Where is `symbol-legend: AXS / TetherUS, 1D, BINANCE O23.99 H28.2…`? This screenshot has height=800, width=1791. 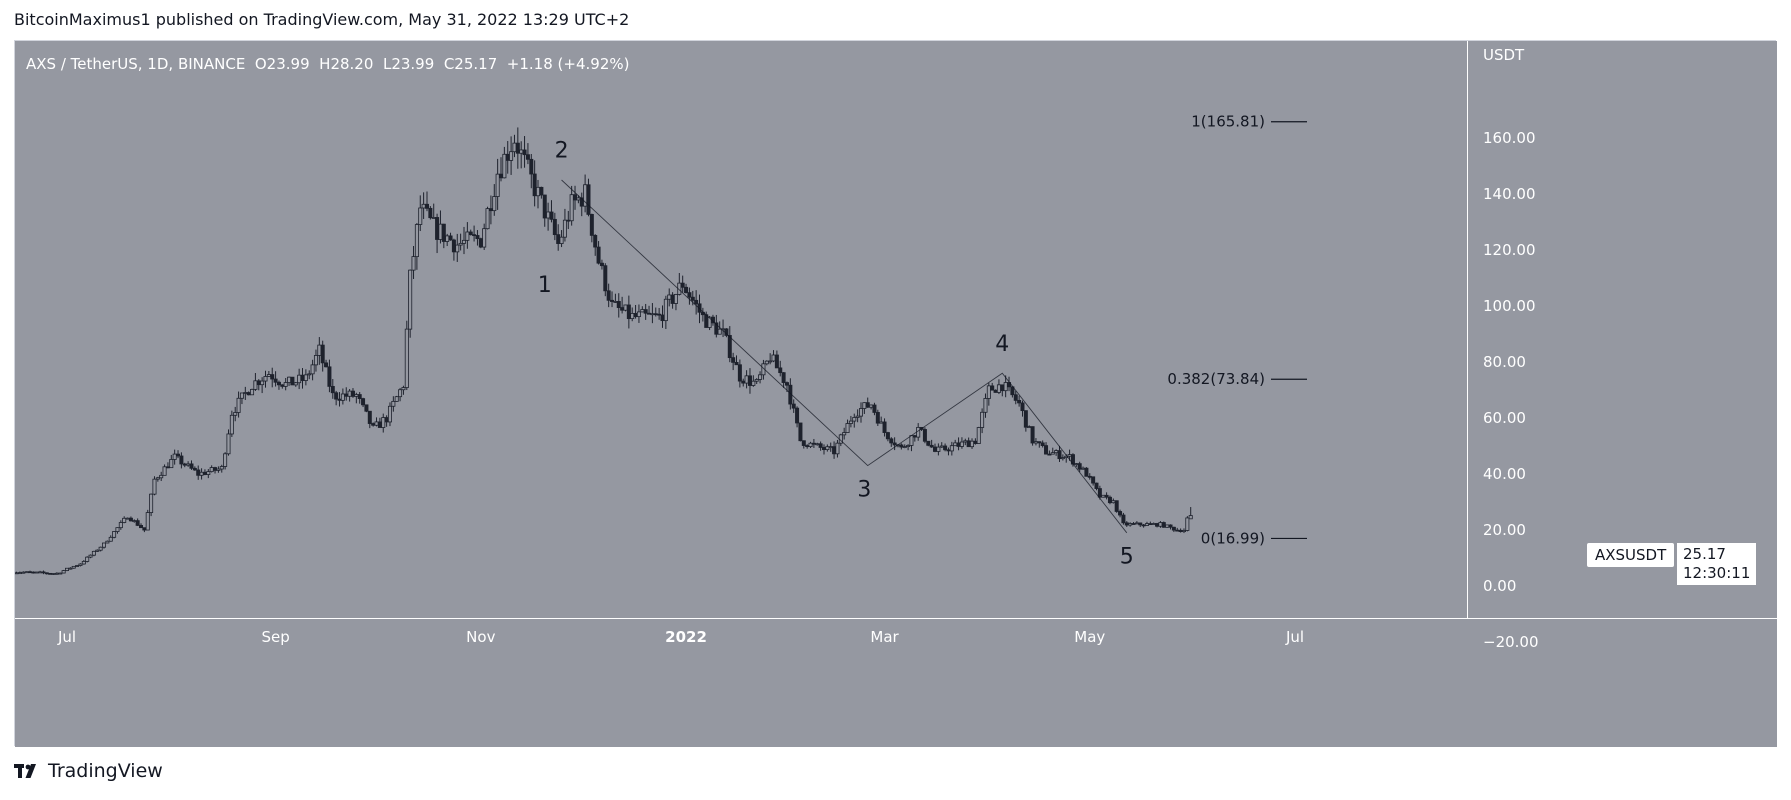 symbol-legend: AXS / TetherUS, 1D, BINANCE O23.99 H28.2… is located at coordinates (327, 64).